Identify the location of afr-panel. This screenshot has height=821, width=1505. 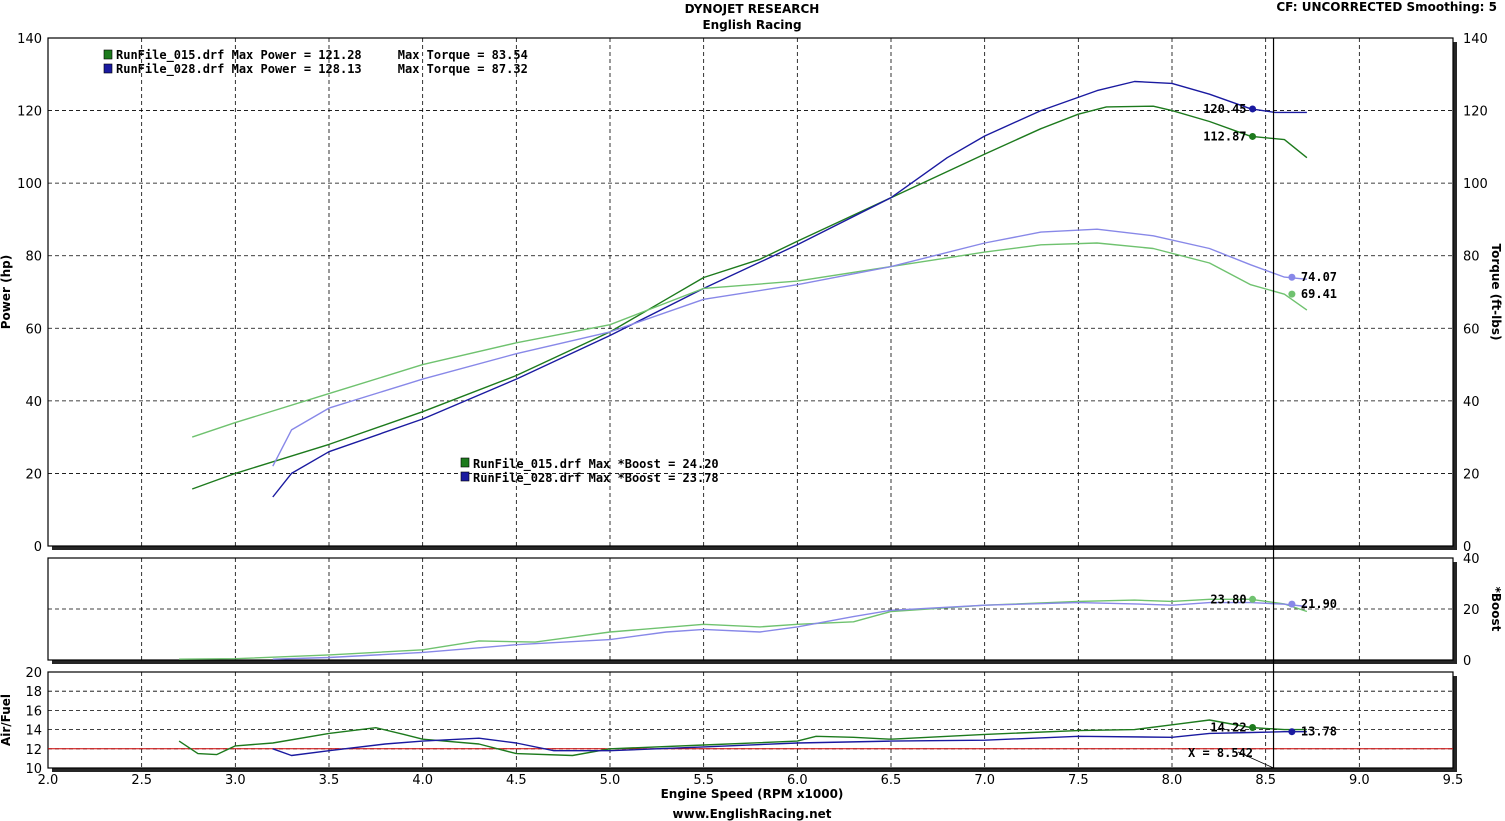
(750, 720).